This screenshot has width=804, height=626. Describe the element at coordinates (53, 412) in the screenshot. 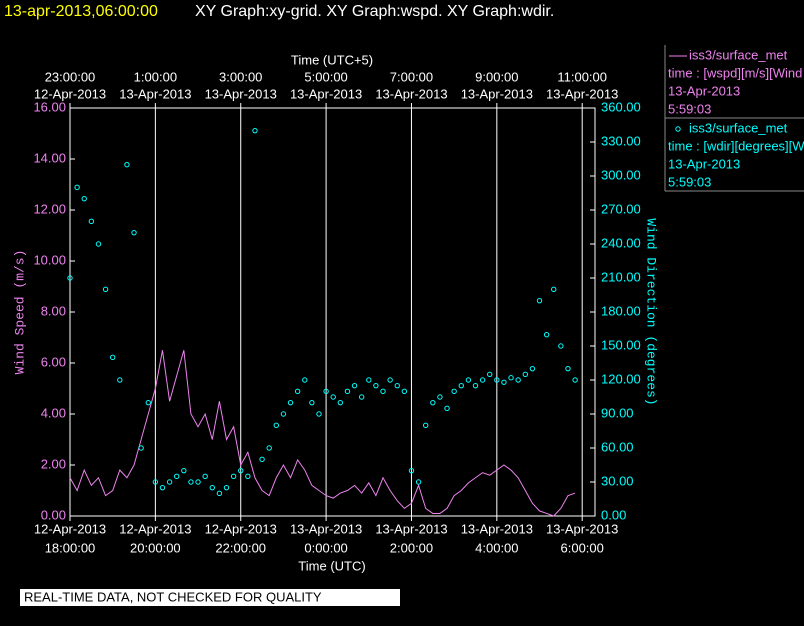

I see `y-tick-label: 4.00` at that location.